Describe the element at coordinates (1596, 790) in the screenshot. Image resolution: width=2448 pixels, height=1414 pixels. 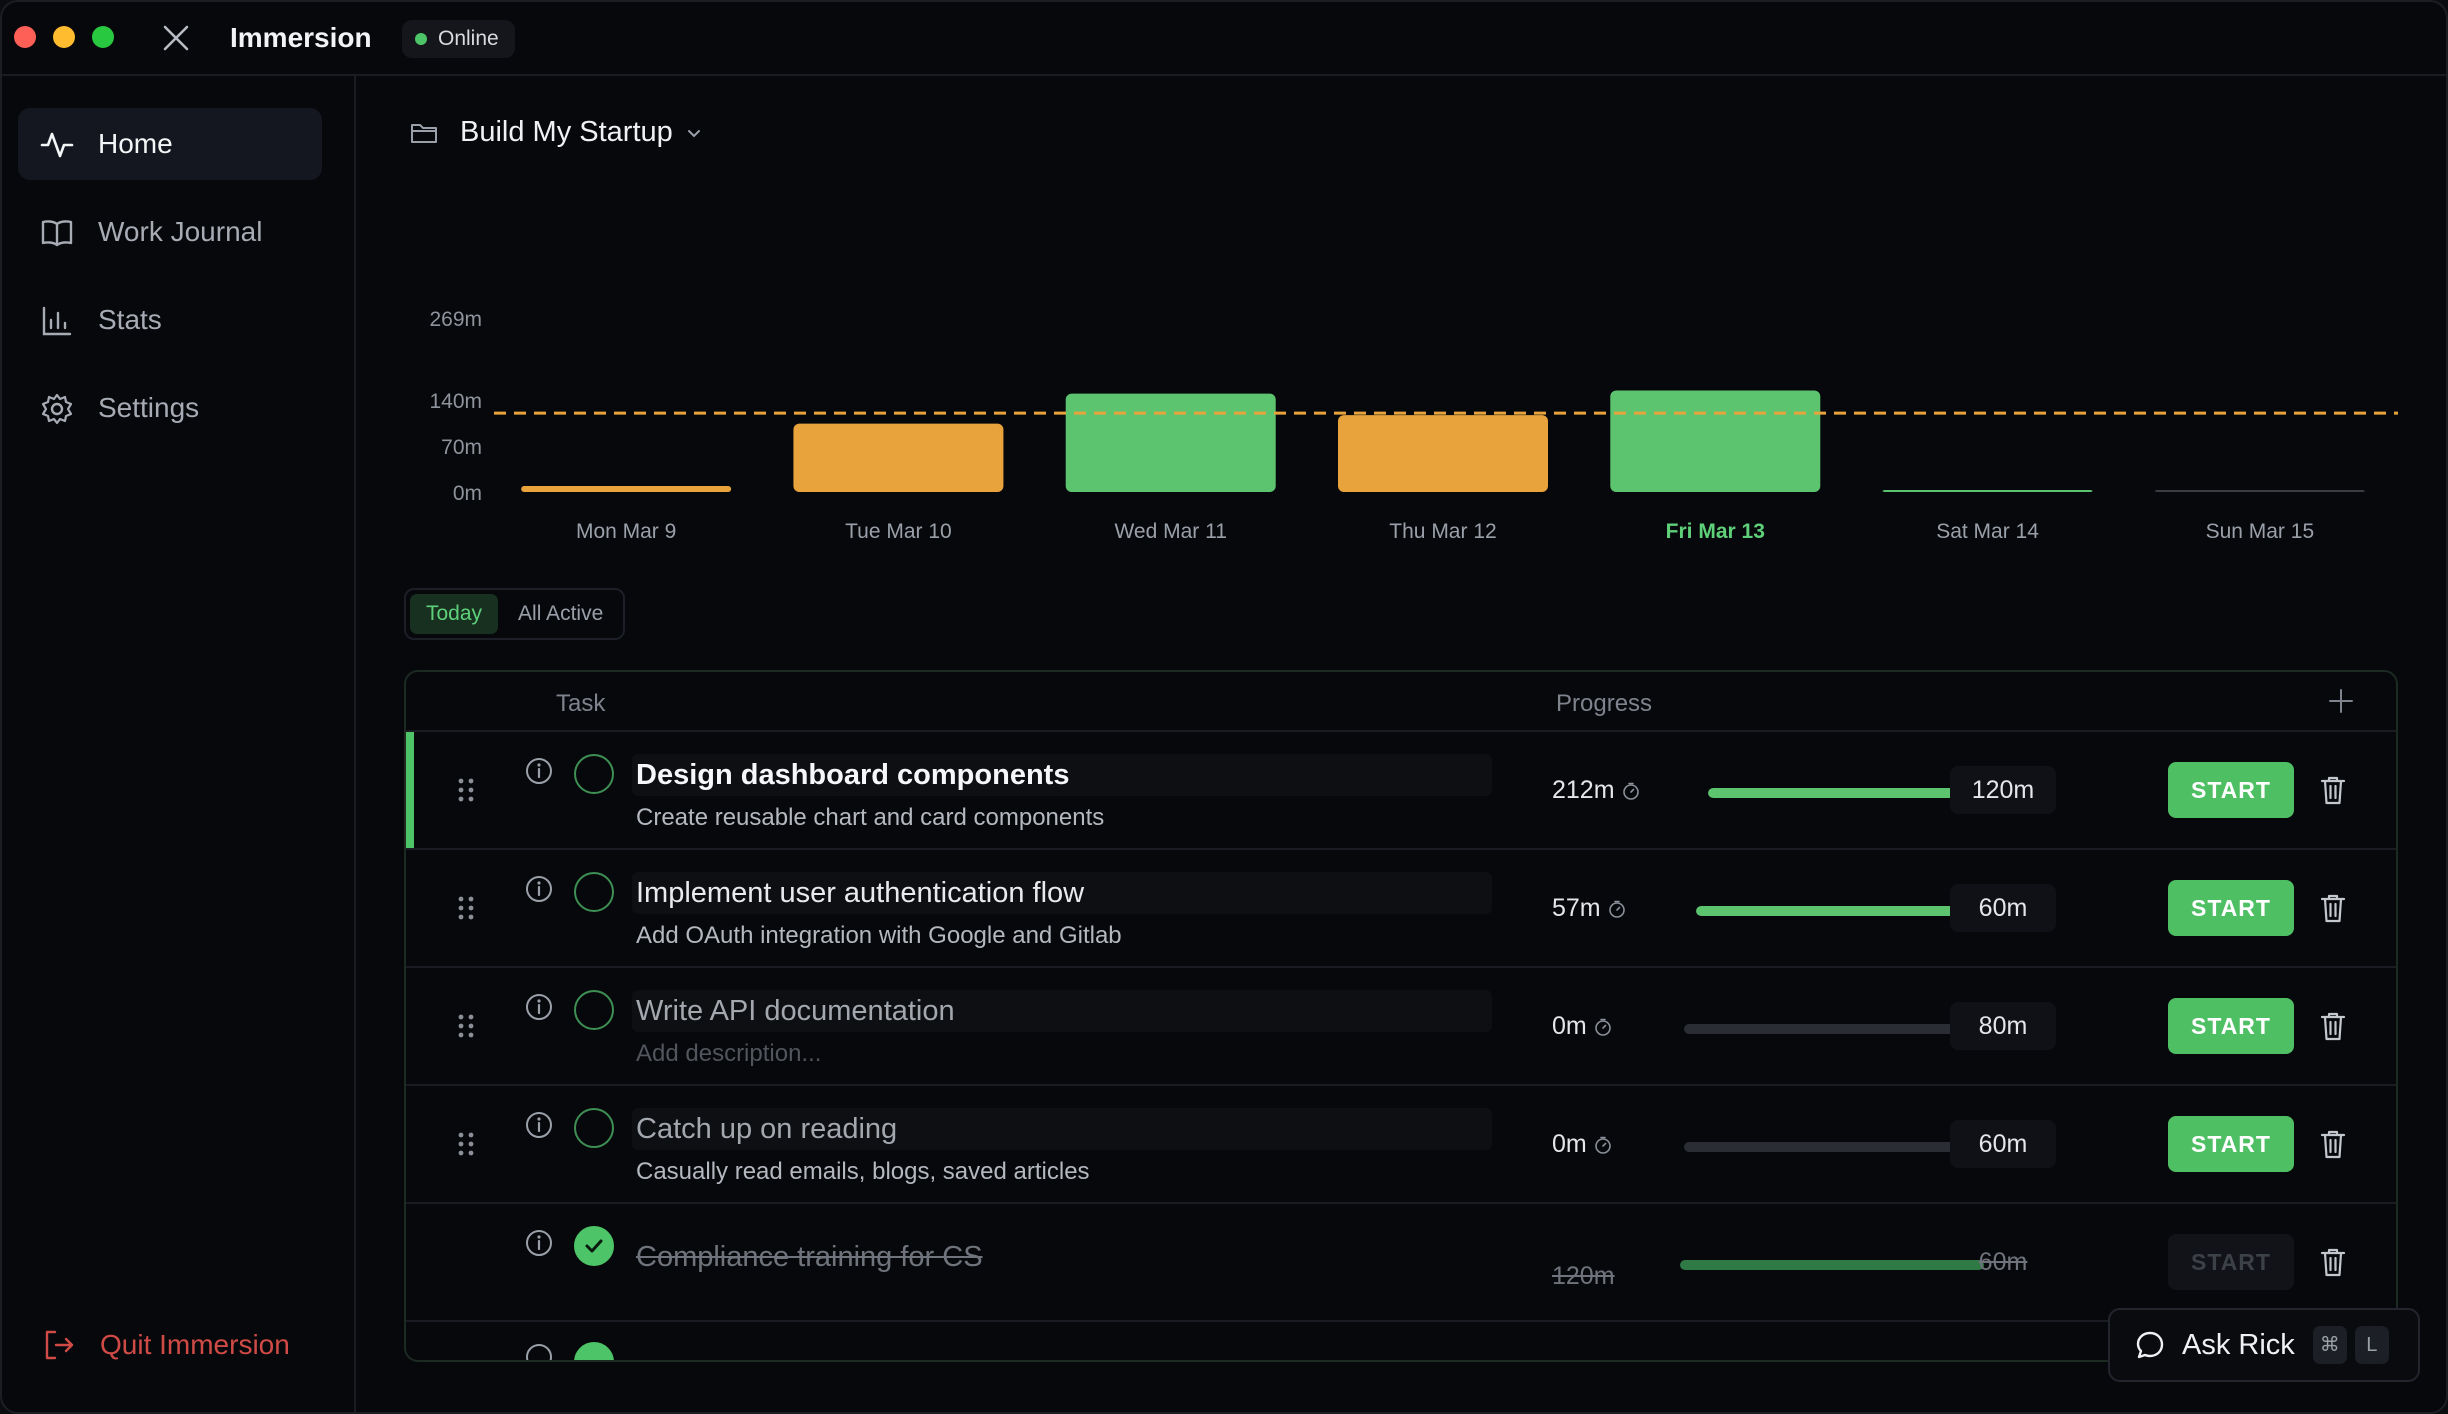
I see `time-spent: 212m` at that location.